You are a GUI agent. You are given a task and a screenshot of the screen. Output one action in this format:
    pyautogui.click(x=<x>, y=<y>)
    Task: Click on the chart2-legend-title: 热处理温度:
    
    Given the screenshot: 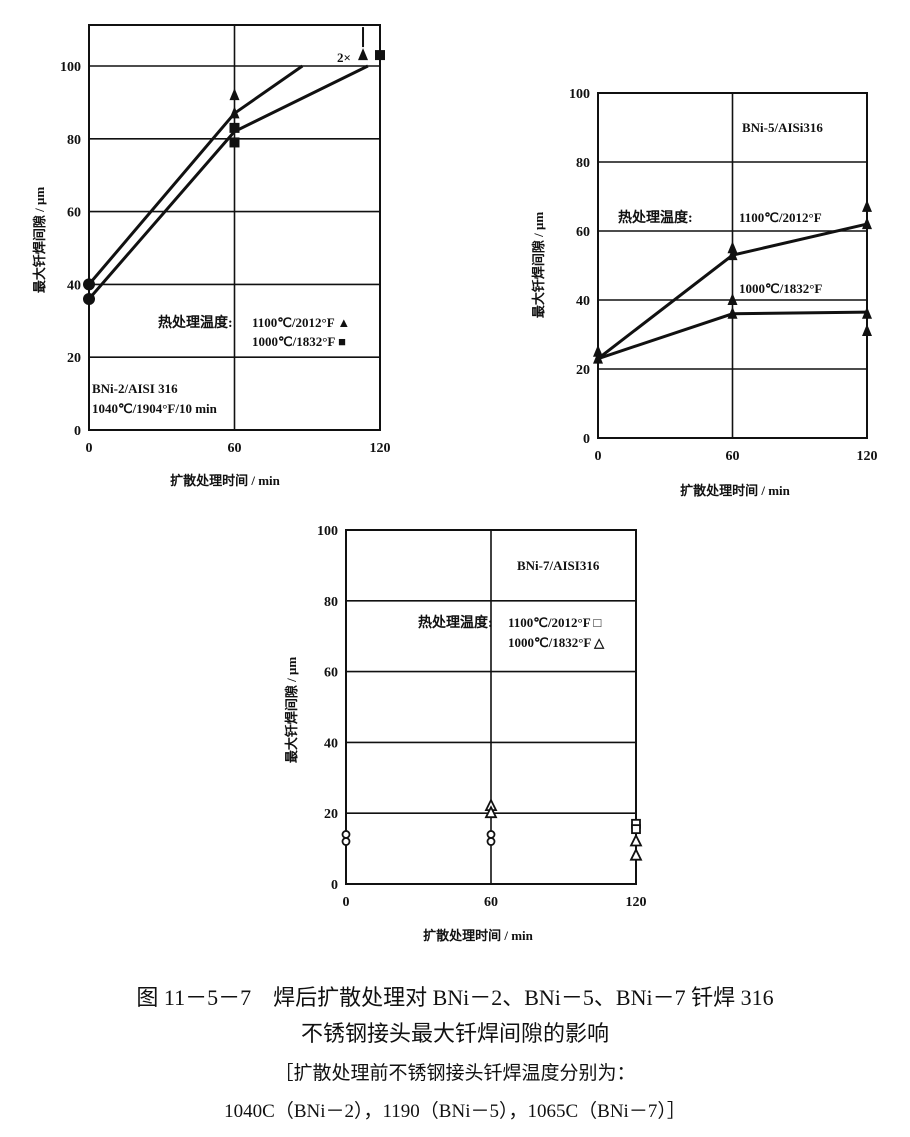 What is the action you would take?
    pyautogui.click(x=655, y=217)
    